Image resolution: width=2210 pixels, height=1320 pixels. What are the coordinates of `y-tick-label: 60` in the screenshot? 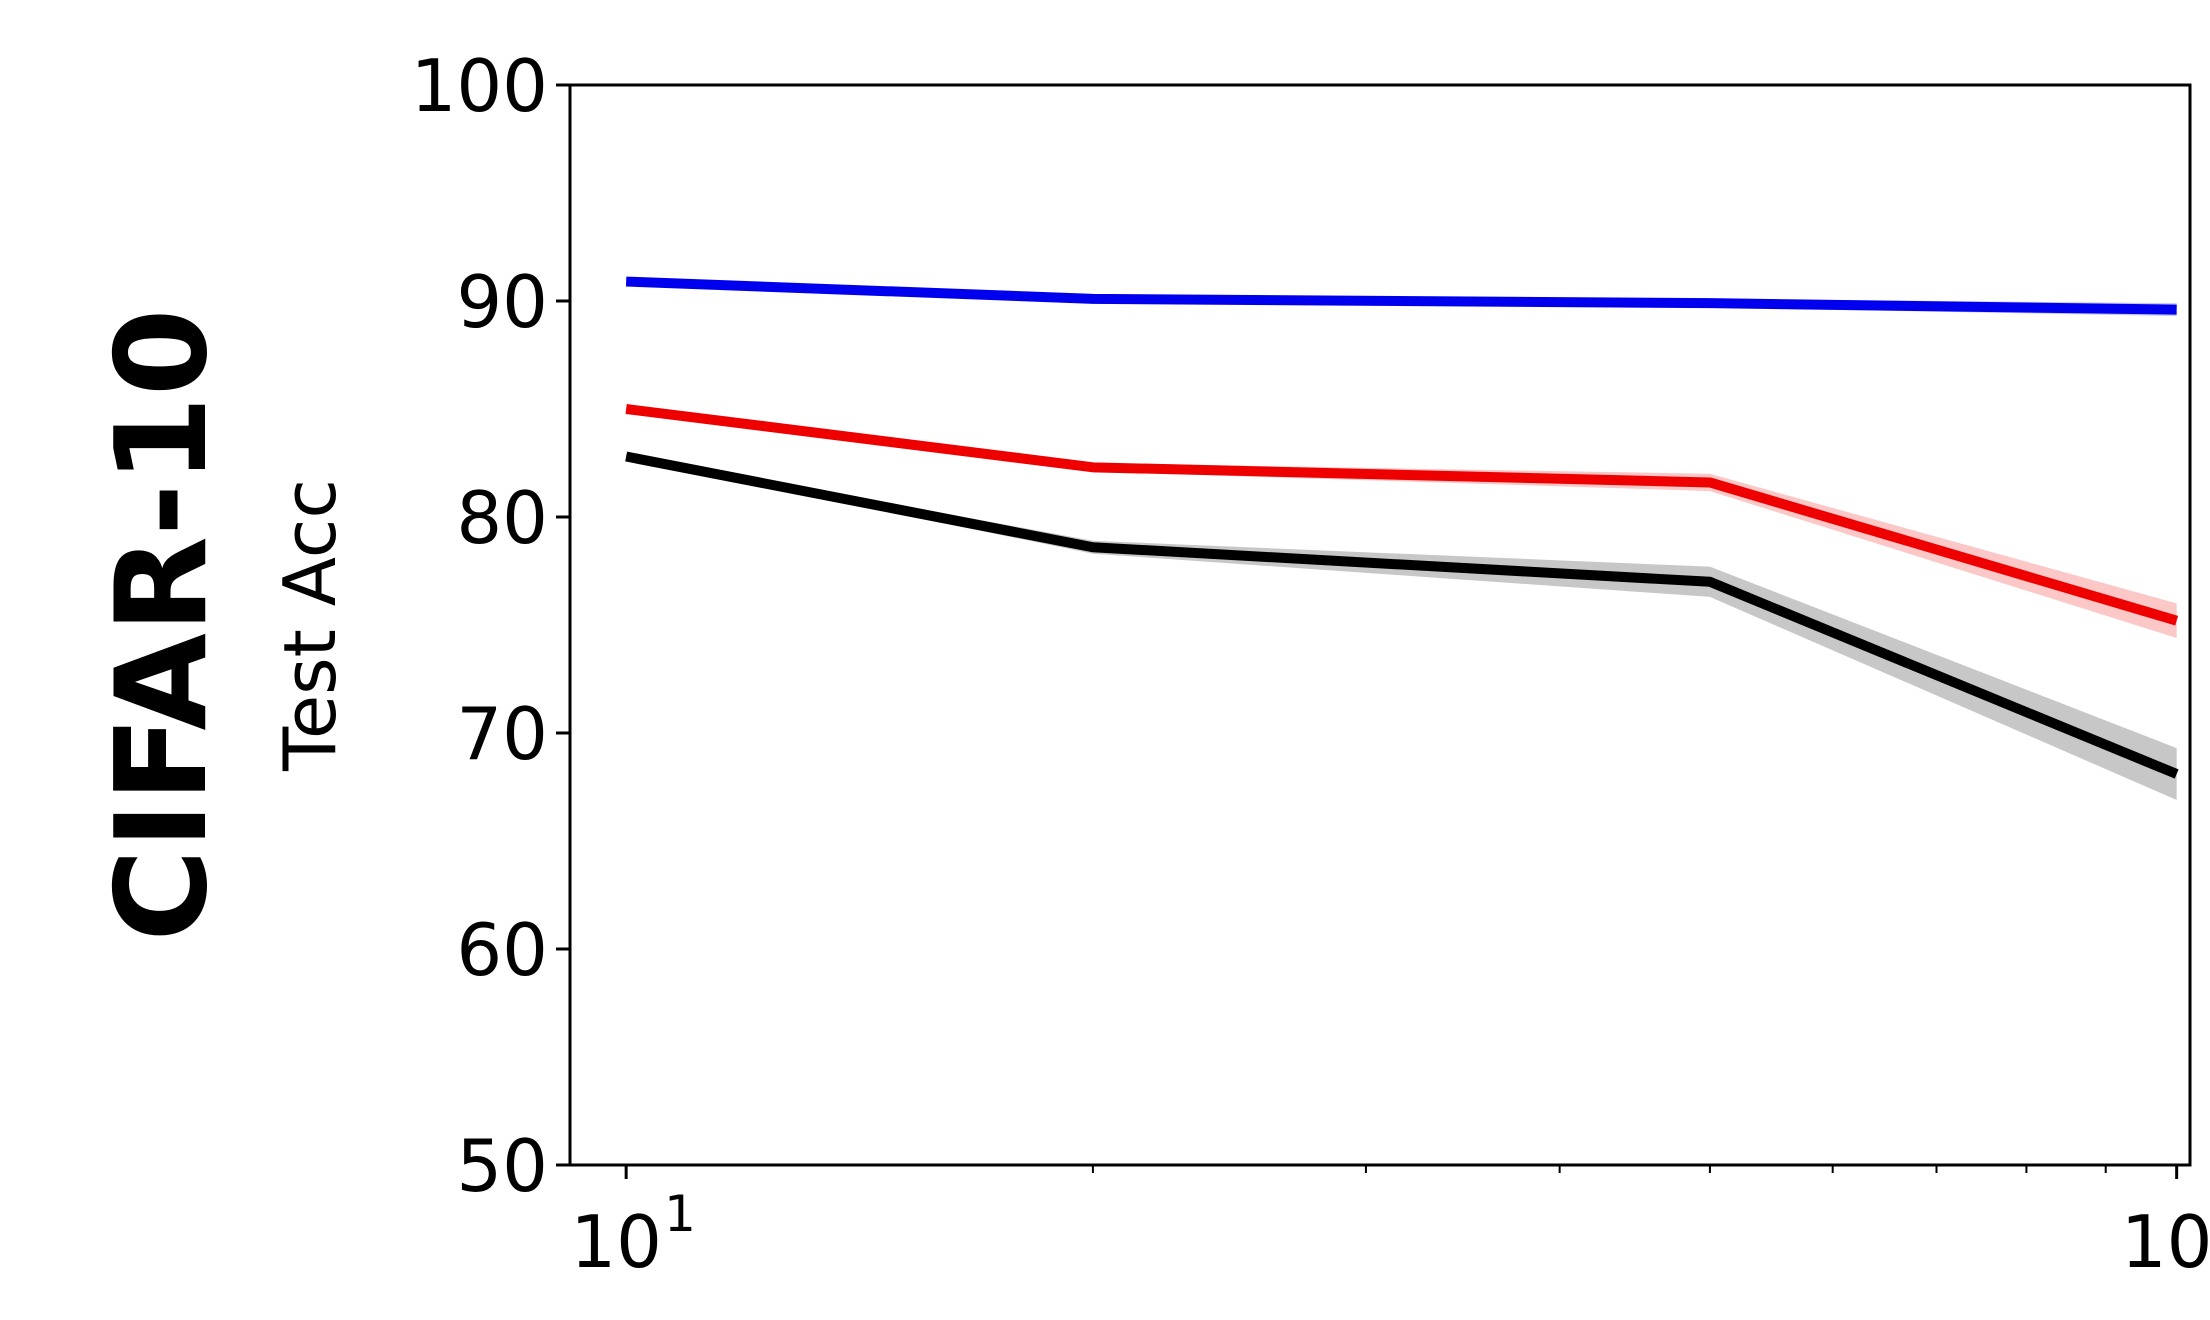 It's located at (502, 950).